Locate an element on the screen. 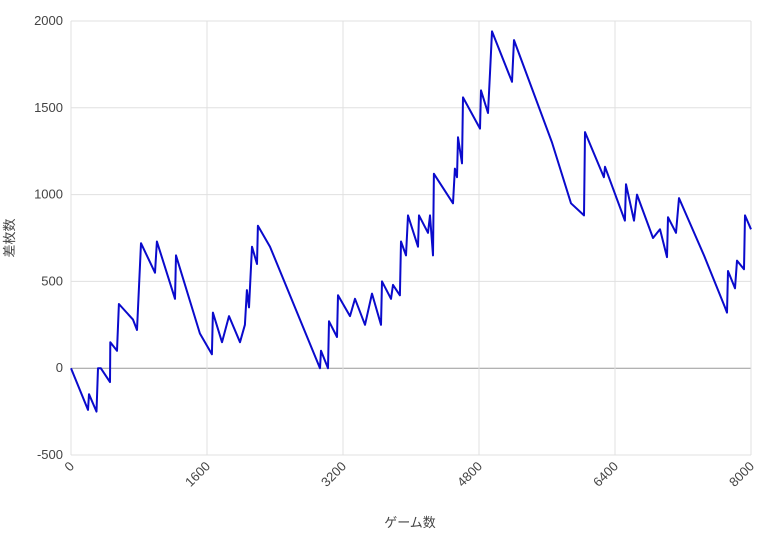  y-tick-label: -500 is located at coordinates (50, 454).